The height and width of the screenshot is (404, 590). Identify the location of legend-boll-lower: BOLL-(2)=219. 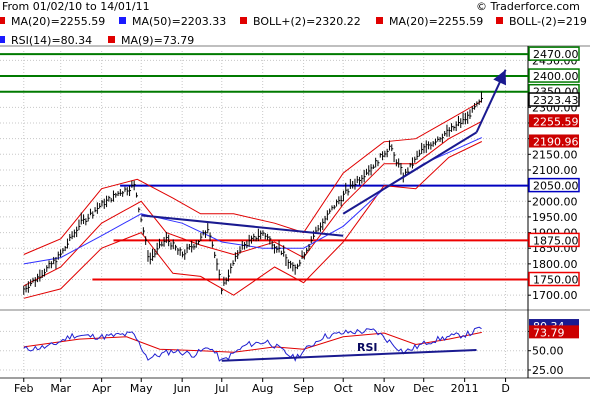
(548, 21).